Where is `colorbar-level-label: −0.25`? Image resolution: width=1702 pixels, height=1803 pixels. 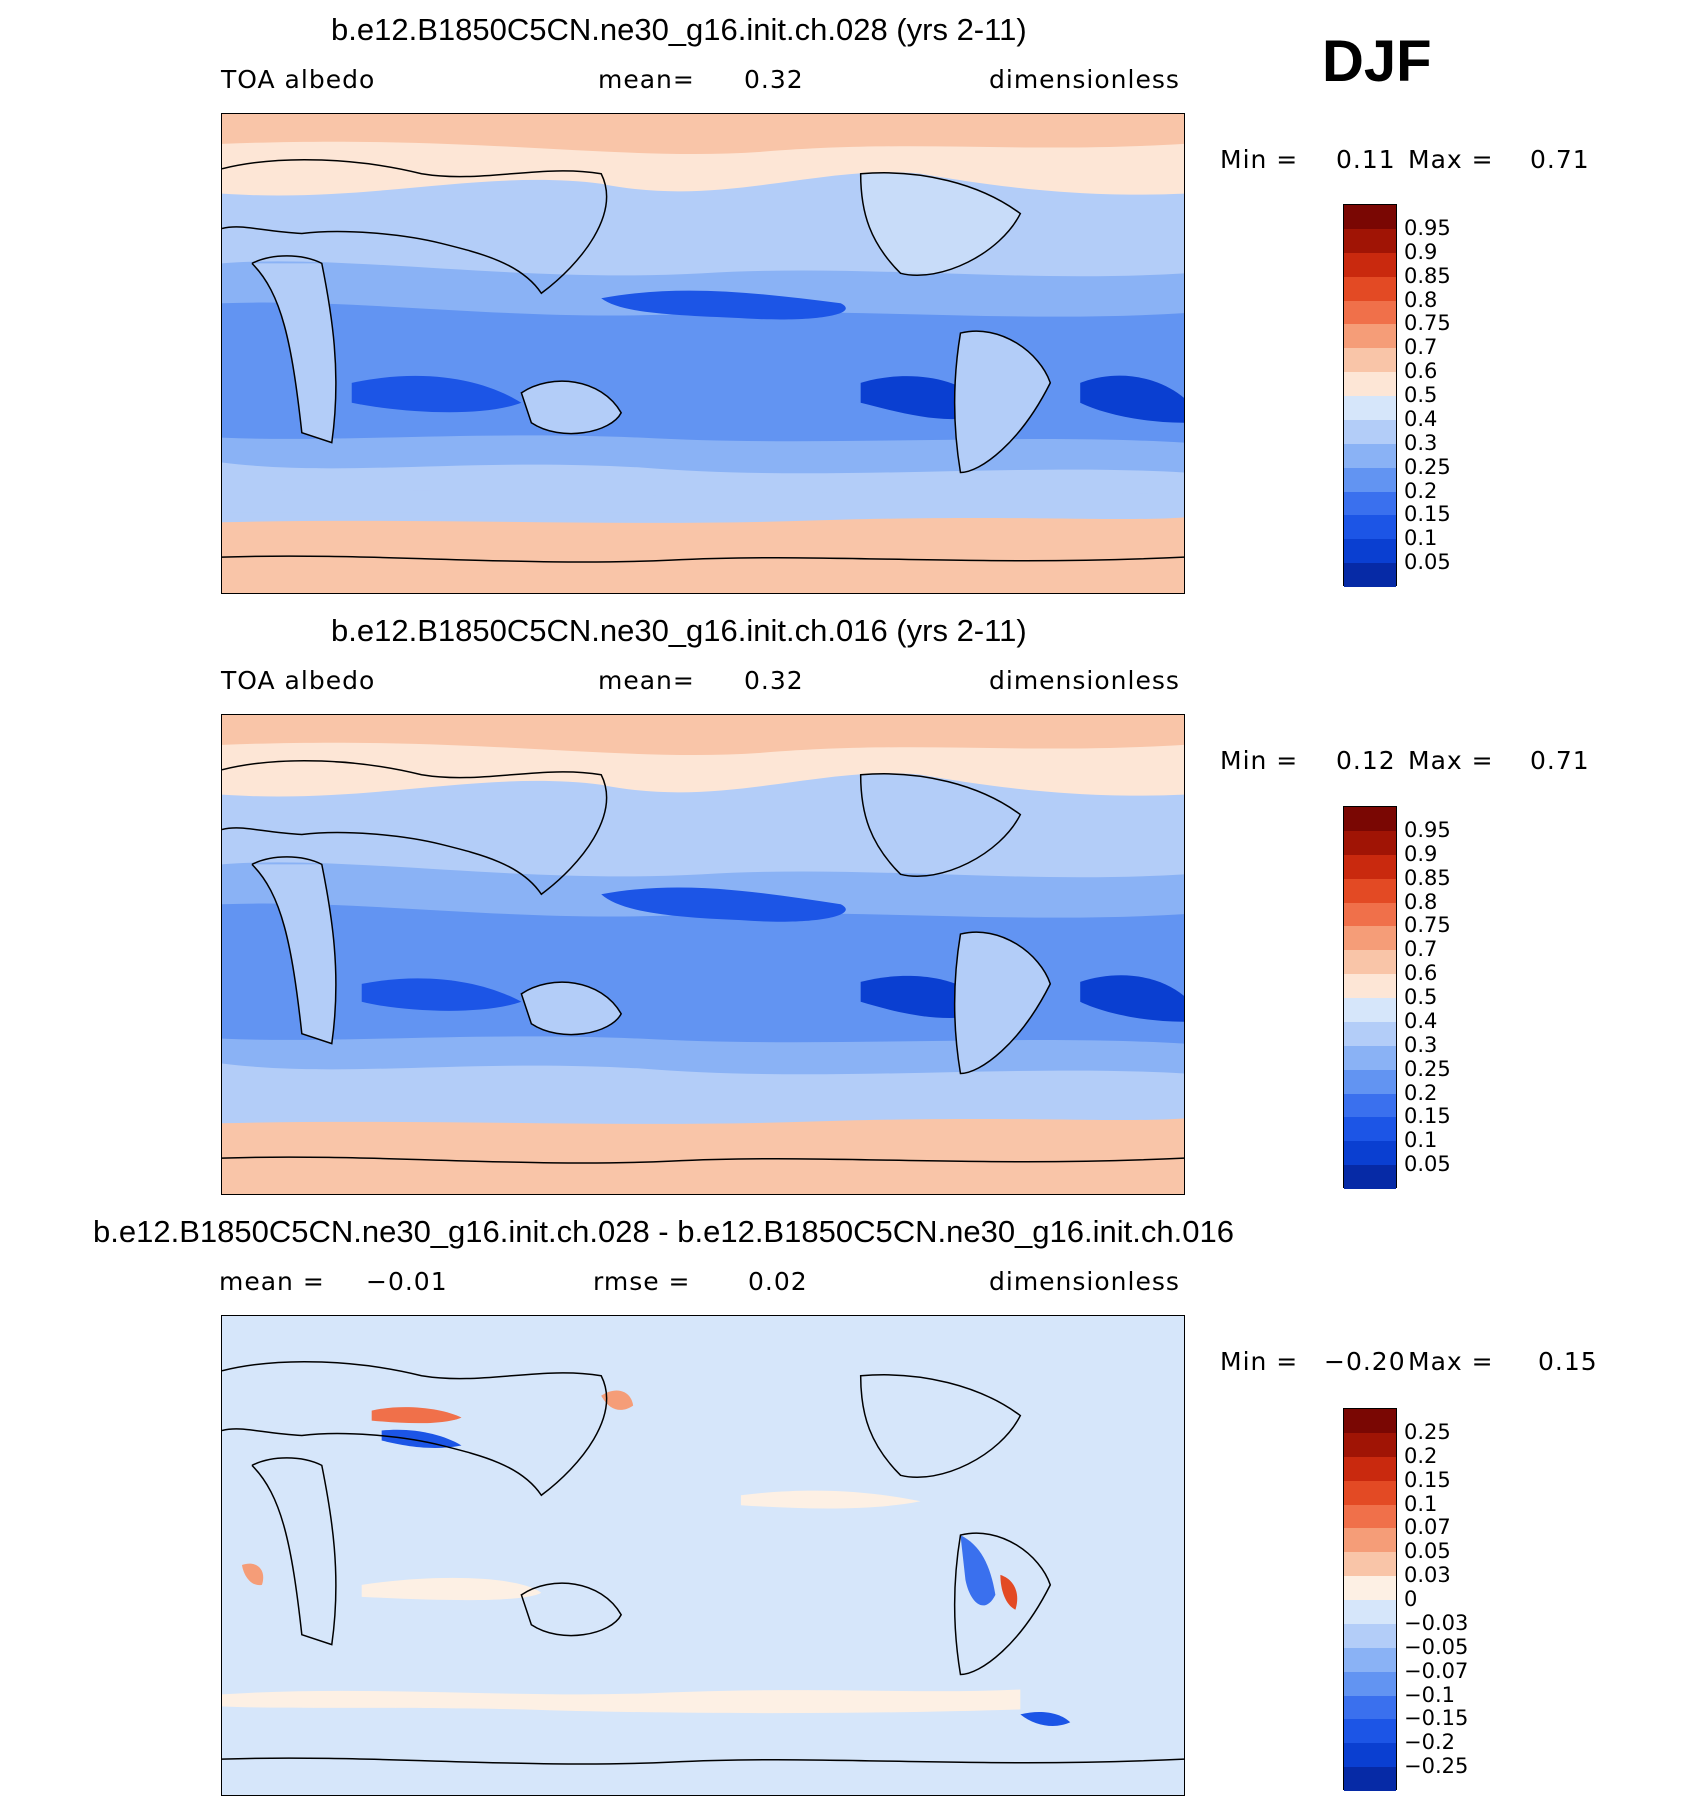 colorbar-level-label: −0.25 is located at coordinates (1436, 1766).